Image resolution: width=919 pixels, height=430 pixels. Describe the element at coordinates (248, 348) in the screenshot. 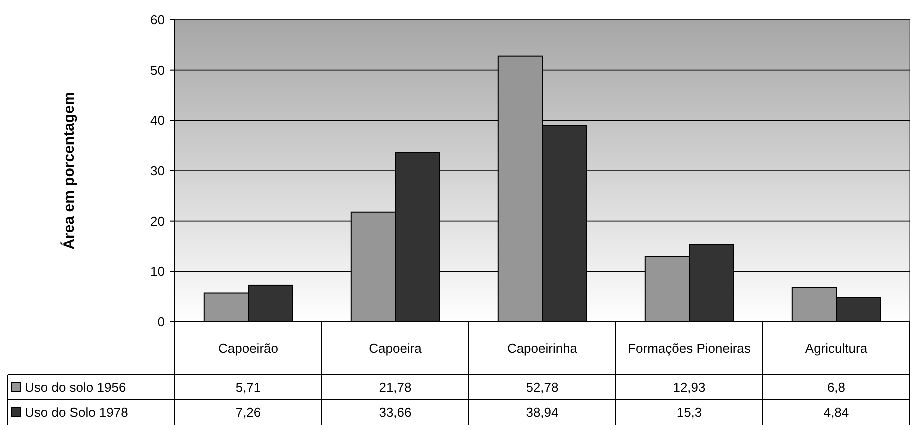

I see `x-tick-label: Capoeirão` at that location.